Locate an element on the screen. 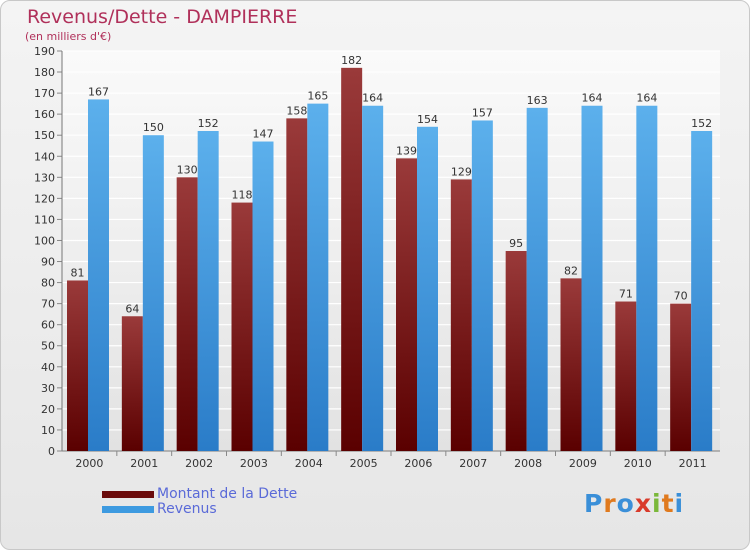 This screenshot has height=550, width=750. y-tick-label: 50 is located at coordinates (48, 346).